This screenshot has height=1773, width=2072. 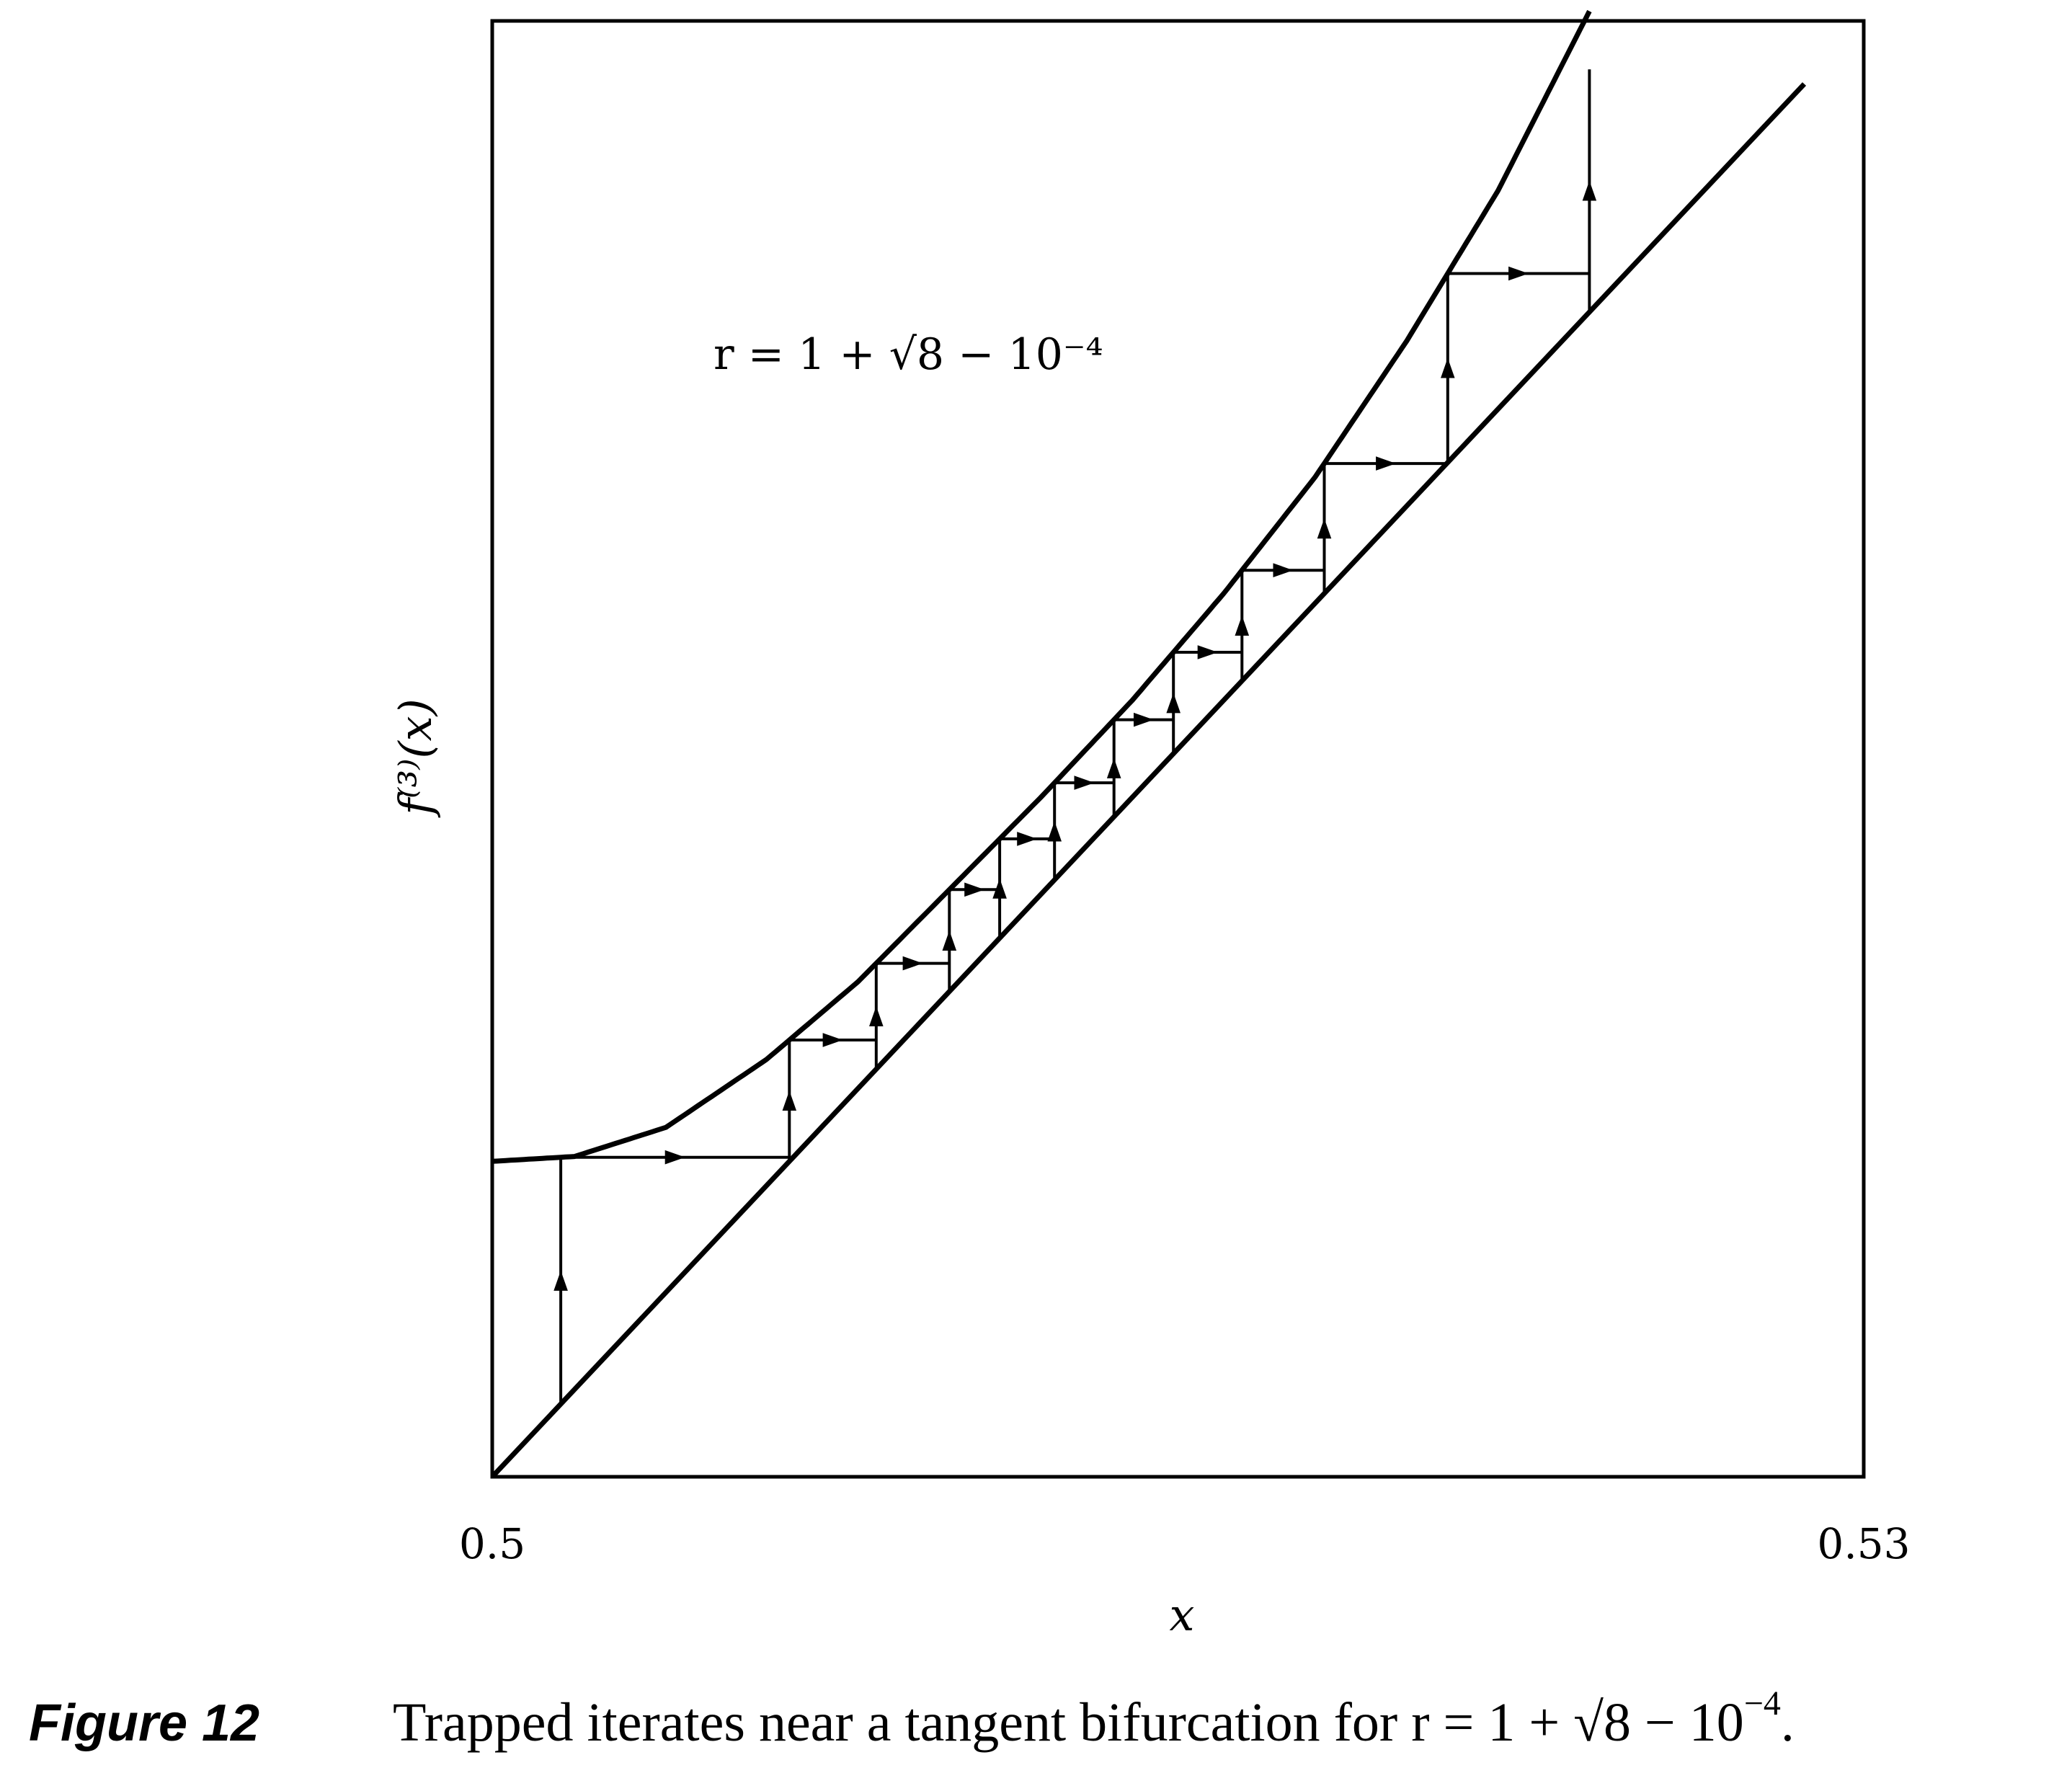 I want to click on x-tick-label-min: 0.5, so click(x=492, y=1543).